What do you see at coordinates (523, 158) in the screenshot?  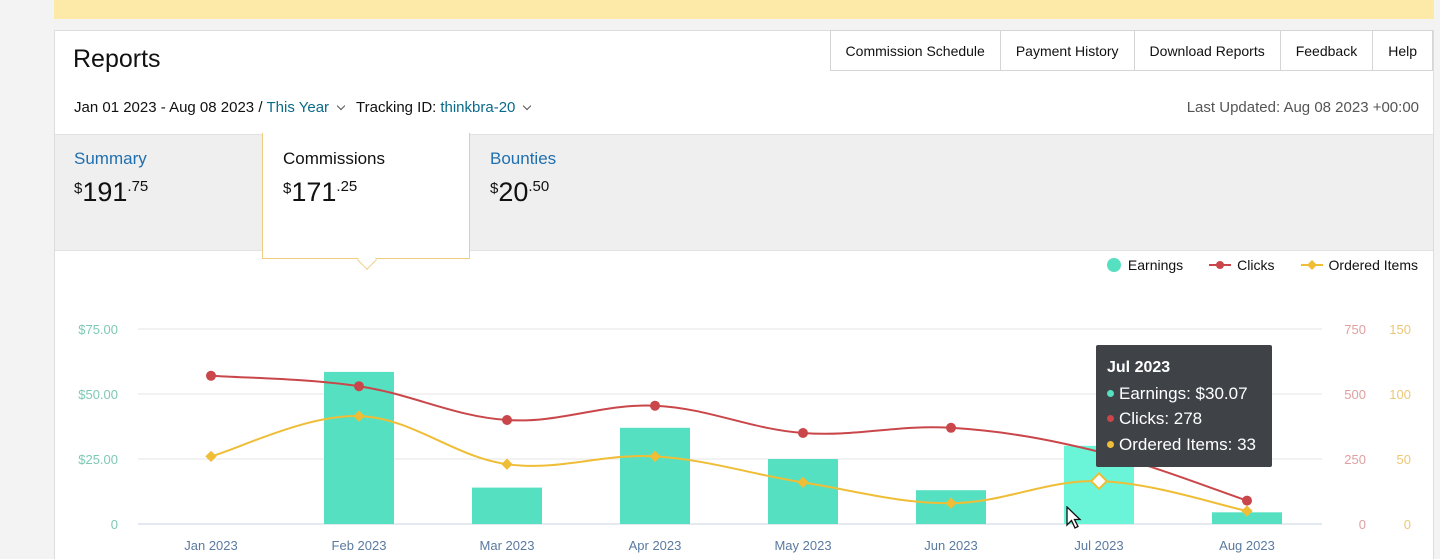 I see `bounties-label: Bounties` at bounding box center [523, 158].